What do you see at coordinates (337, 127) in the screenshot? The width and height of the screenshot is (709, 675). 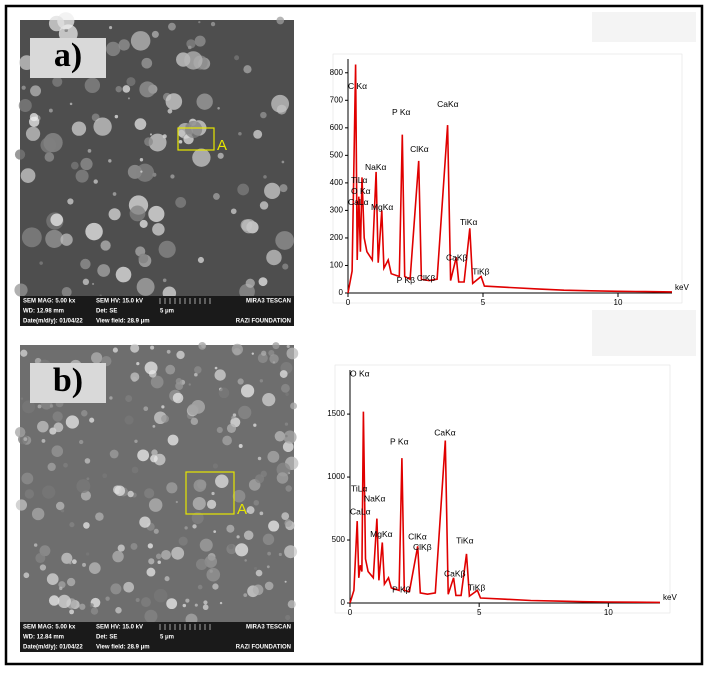 I see `y-tick-label: 600` at bounding box center [337, 127].